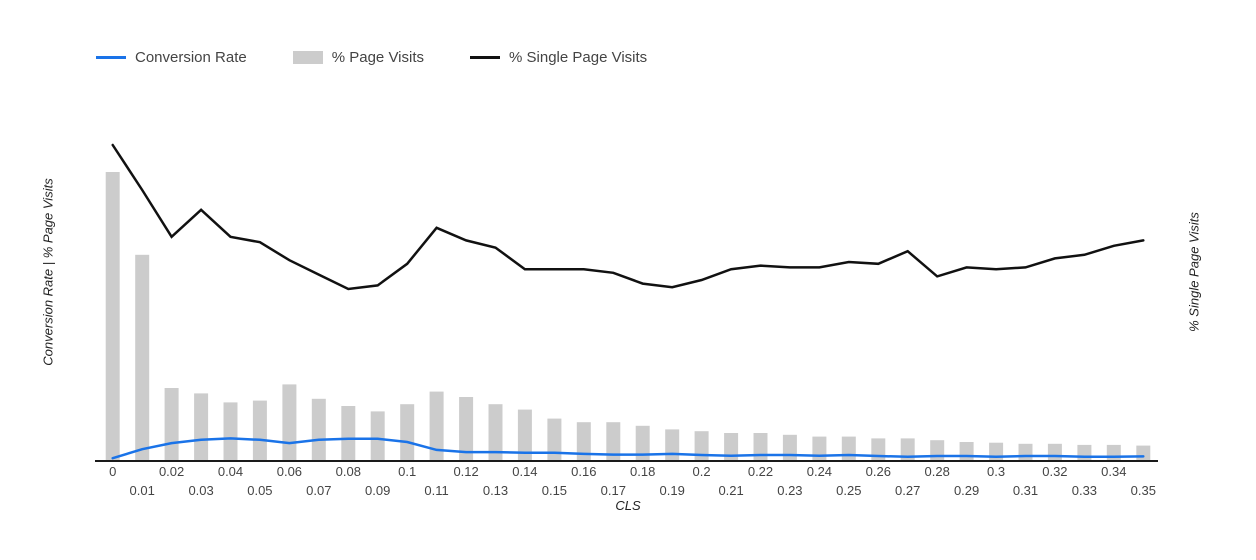 Image resolution: width=1256 pixels, height=560 pixels. What do you see at coordinates (907, 490) in the screenshot?
I see `x-tick-label: 0.27` at bounding box center [907, 490].